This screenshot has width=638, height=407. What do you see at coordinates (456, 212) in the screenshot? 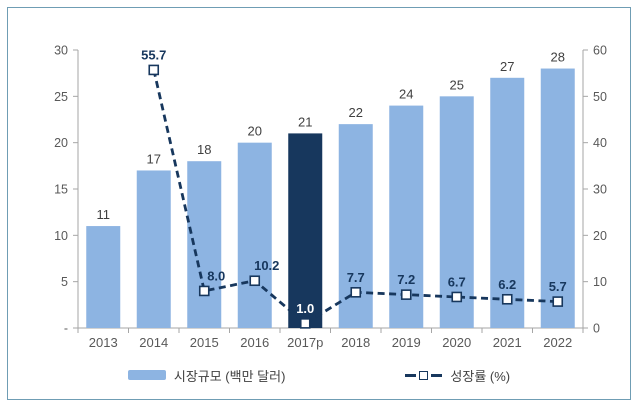
I see `bar-2020` at bounding box center [456, 212].